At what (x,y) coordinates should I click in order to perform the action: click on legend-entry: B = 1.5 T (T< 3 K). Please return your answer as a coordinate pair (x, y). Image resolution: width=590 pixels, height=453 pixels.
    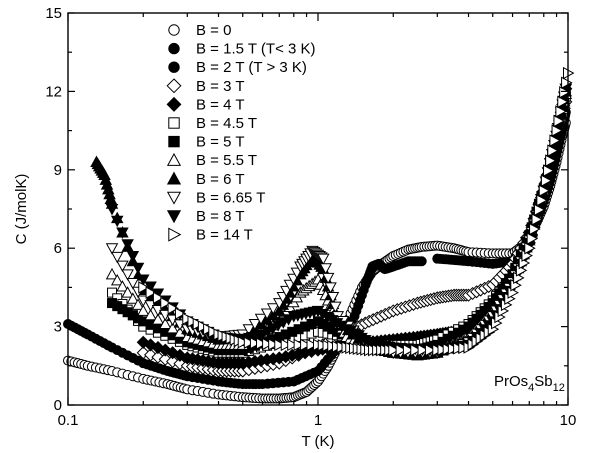
    Looking at the image, I should click on (242, 49).